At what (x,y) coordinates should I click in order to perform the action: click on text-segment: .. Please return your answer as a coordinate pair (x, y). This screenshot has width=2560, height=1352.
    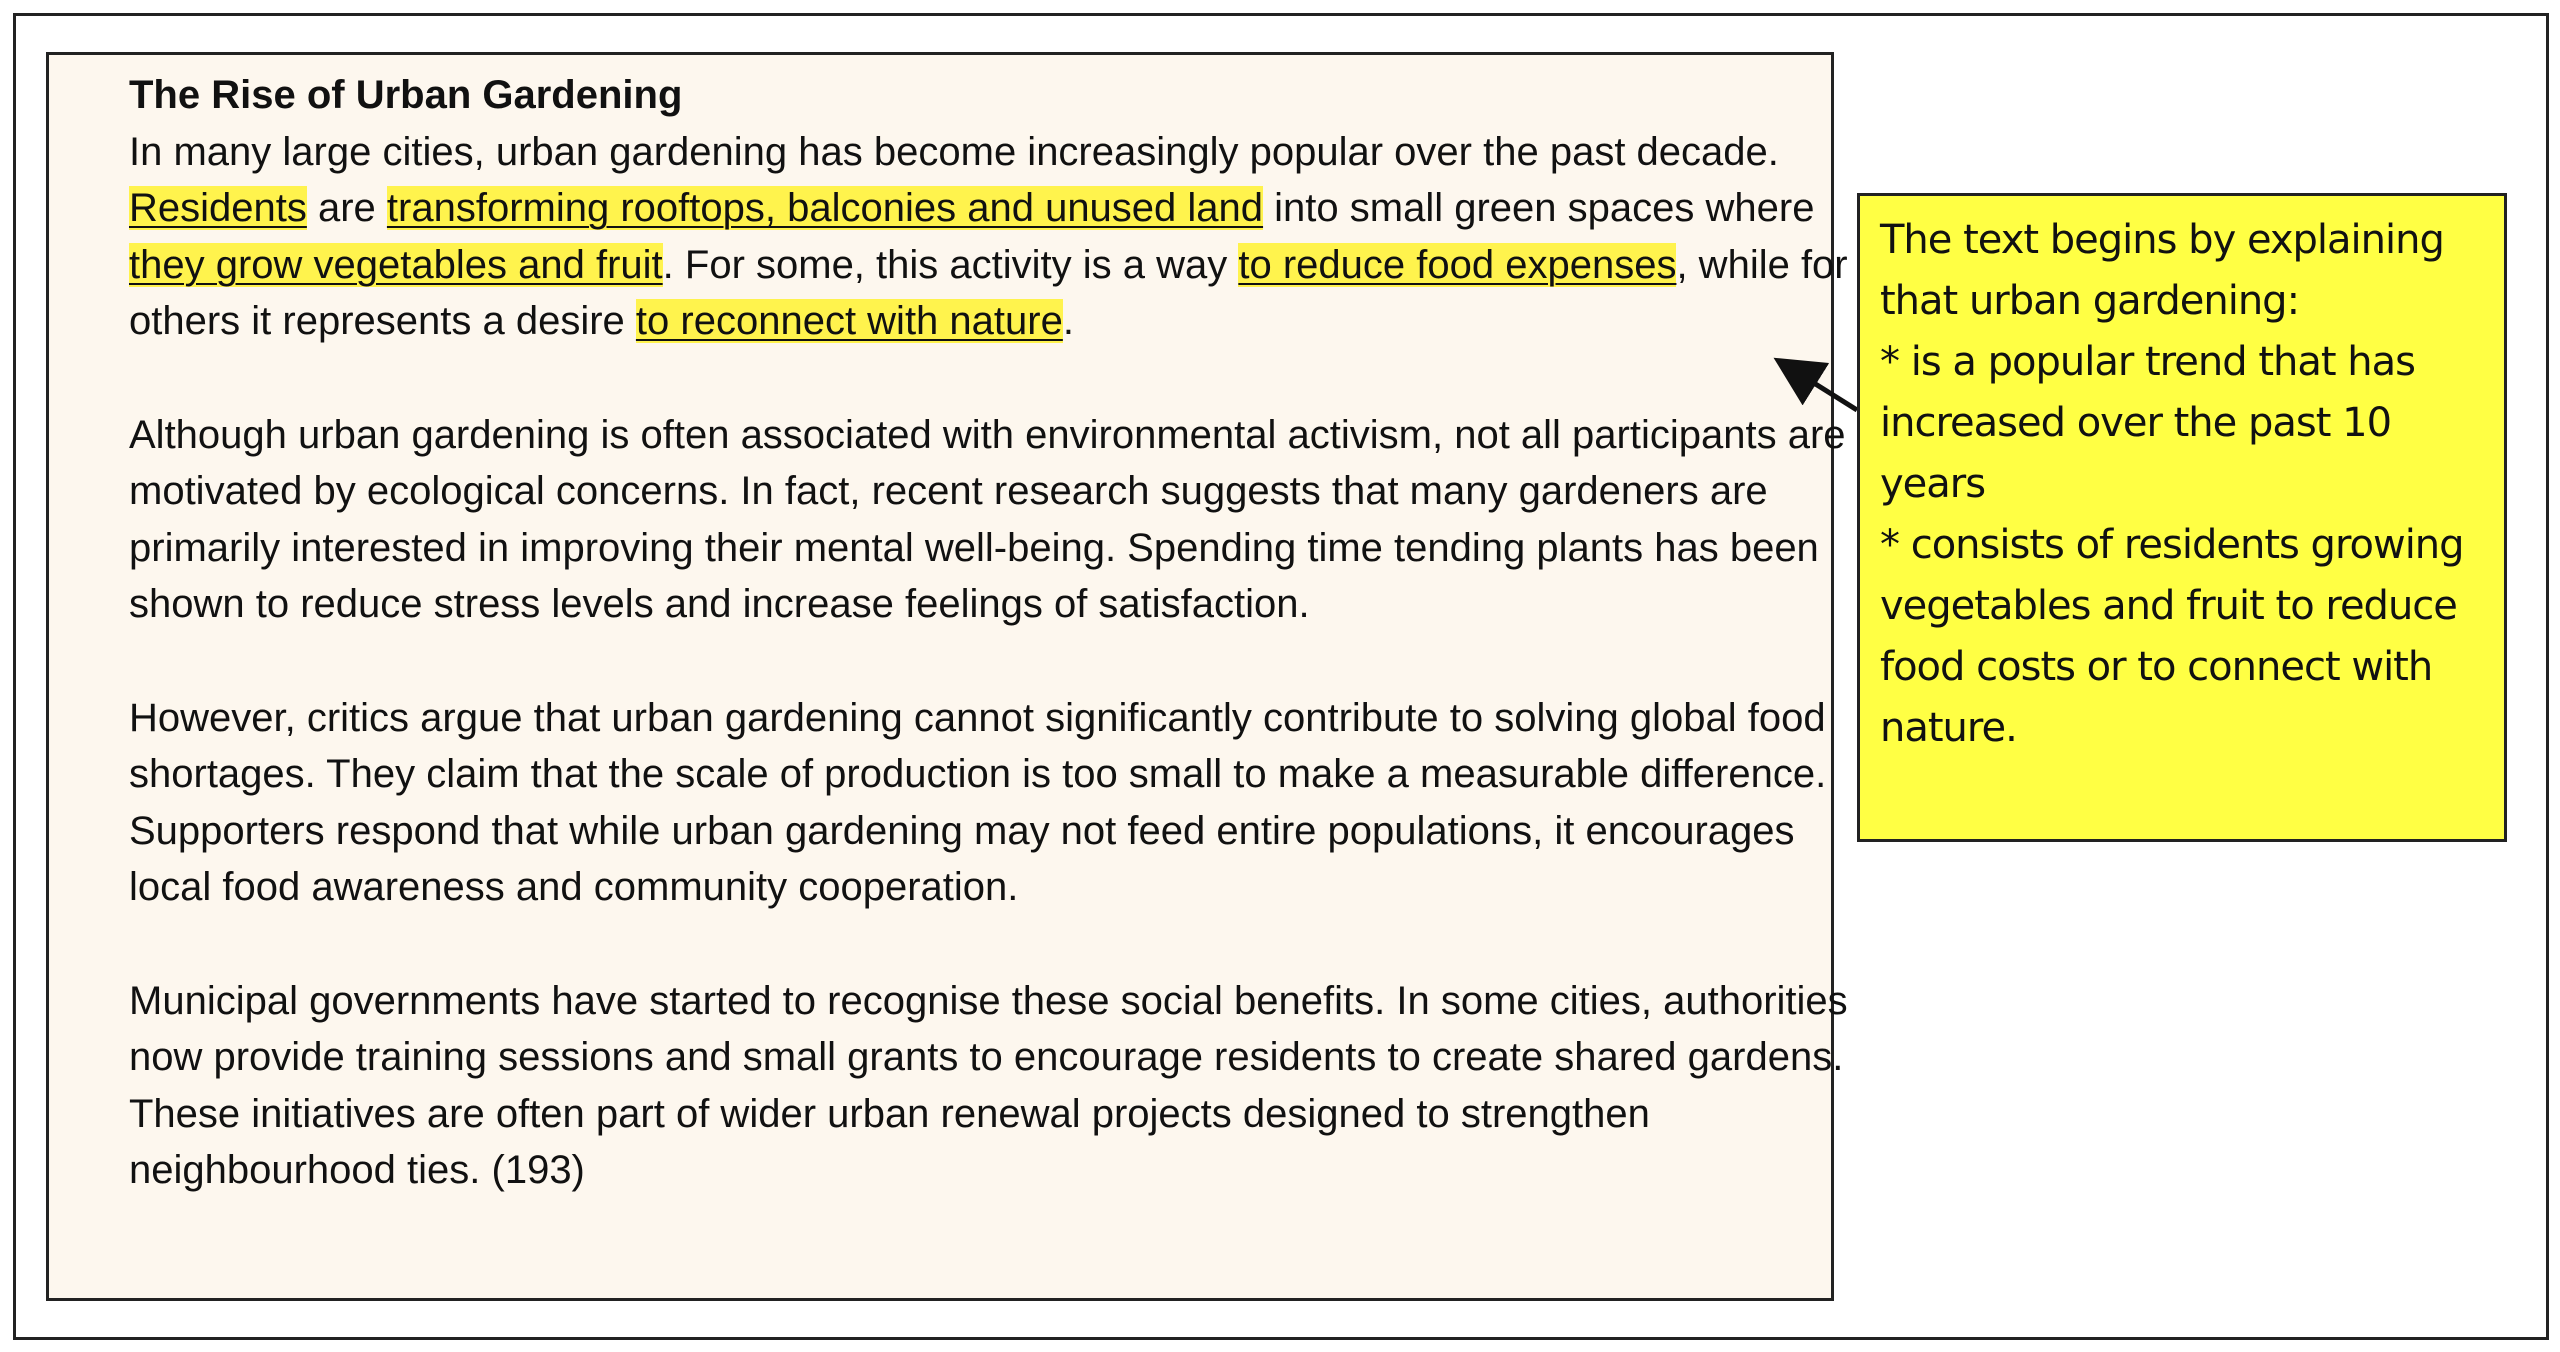
    Looking at the image, I should click on (1068, 321).